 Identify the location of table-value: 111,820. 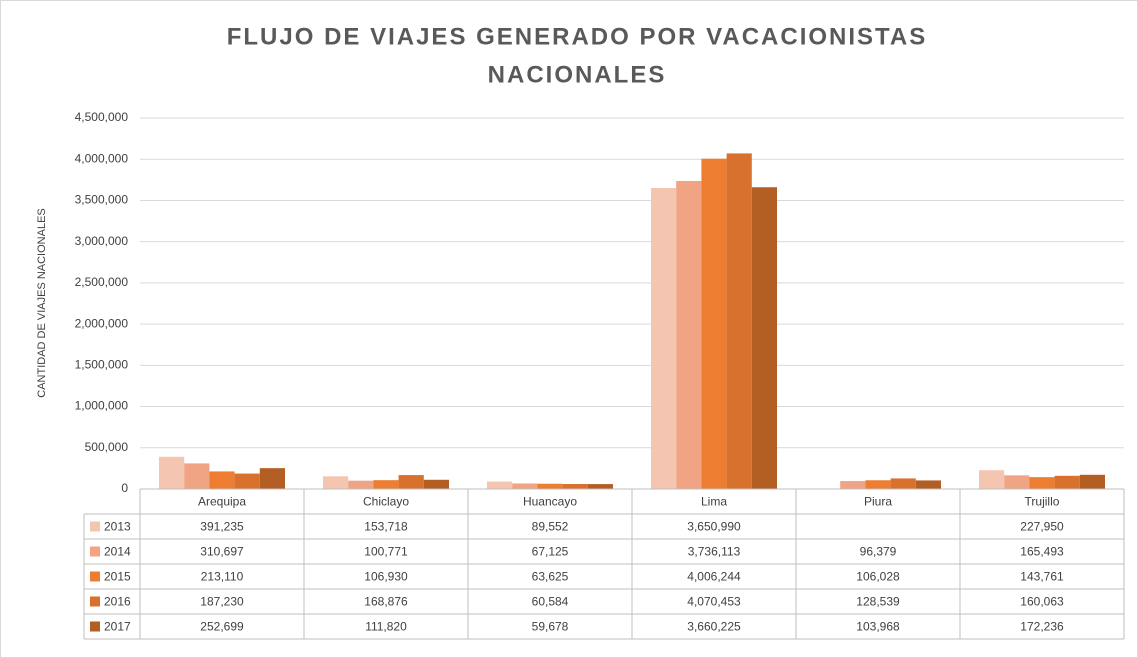
(386, 627).